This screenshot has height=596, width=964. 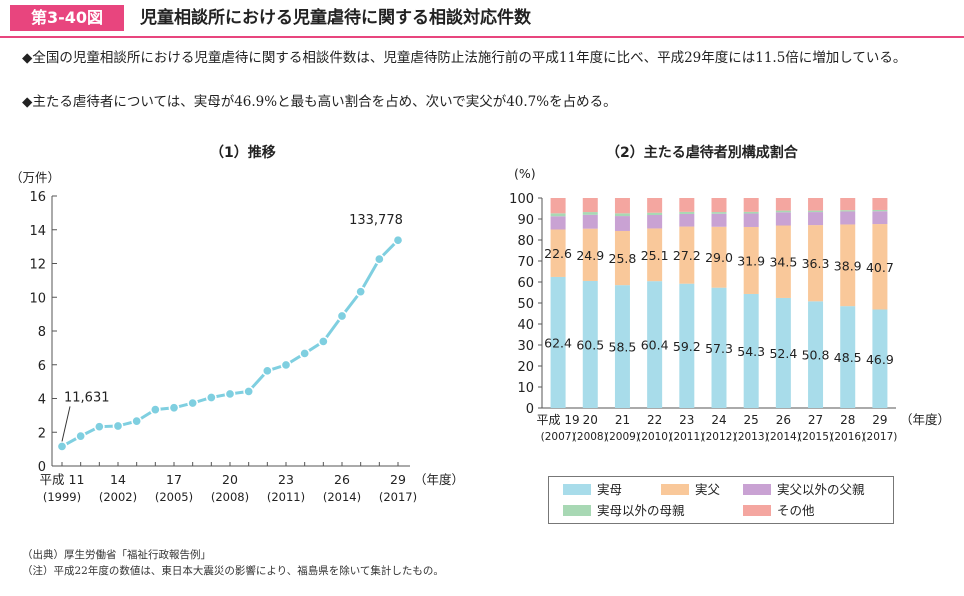 What do you see at coordinates (721, 500) in the screenshot?
I see `bar-chart-legend: 実母 実父 実父以外の父親 実母以外の母親 その他` at bounding box center [721, 500].